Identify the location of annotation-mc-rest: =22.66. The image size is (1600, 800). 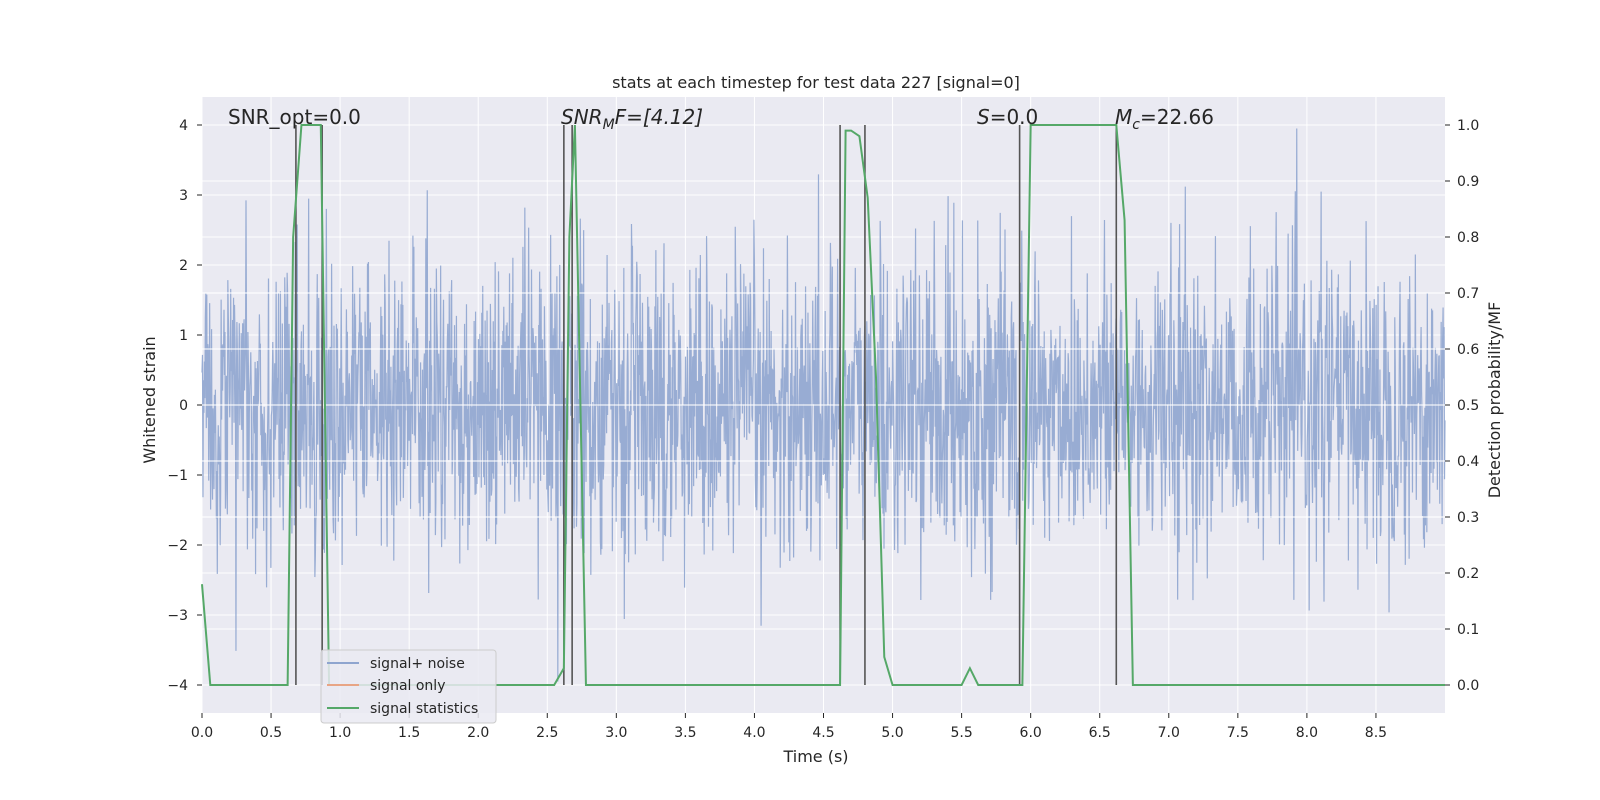
(1177, 117).